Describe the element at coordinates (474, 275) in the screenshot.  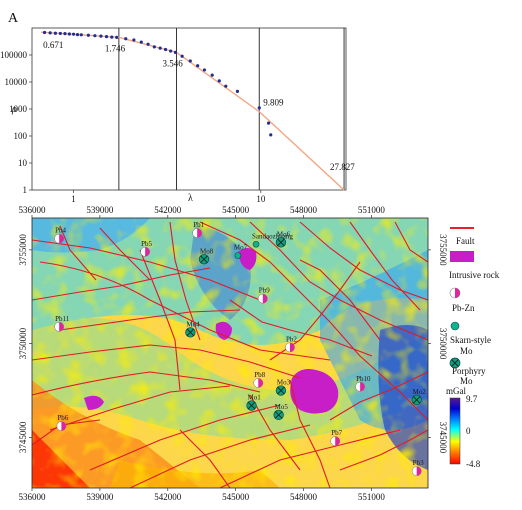
I see `legend-intrusive-label: Intrusive rock` at that location.